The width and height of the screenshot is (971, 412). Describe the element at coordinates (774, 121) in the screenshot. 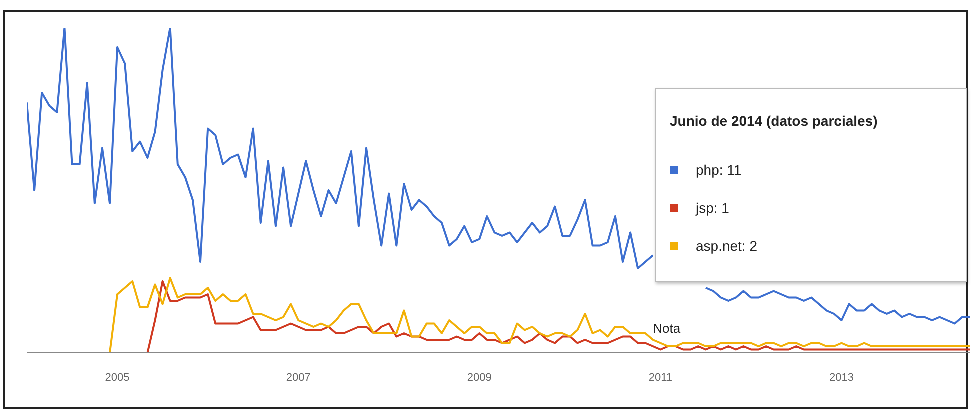

I see `annotation: Junio de 2014 (datos parciales)` at that location.